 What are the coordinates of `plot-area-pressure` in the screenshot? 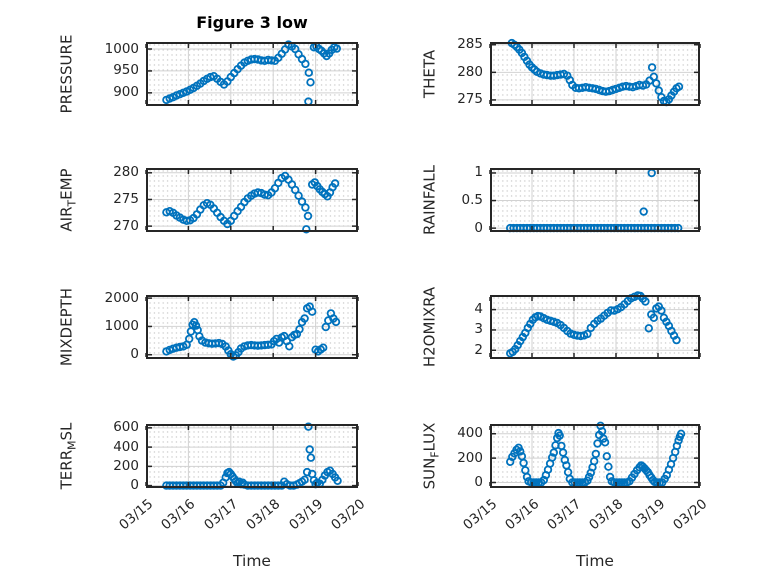 It's located at (252, 73).